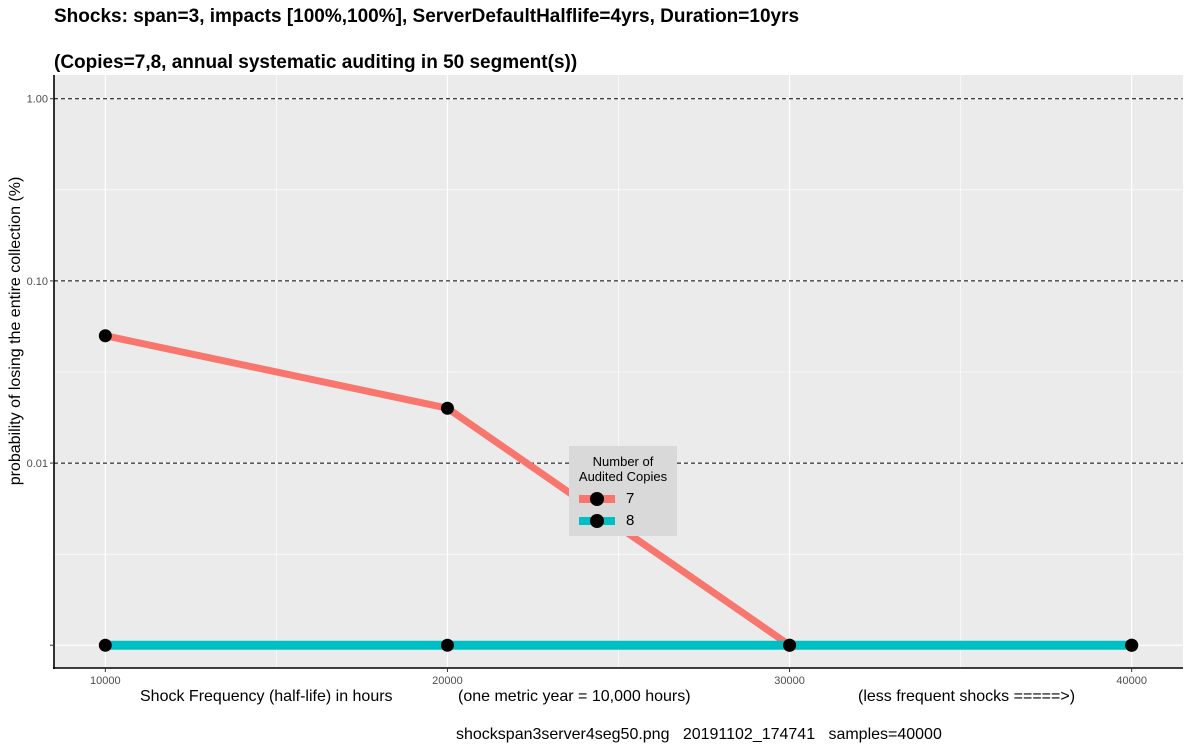  I want to click on legend-item-8: 8, so click(627, 521).